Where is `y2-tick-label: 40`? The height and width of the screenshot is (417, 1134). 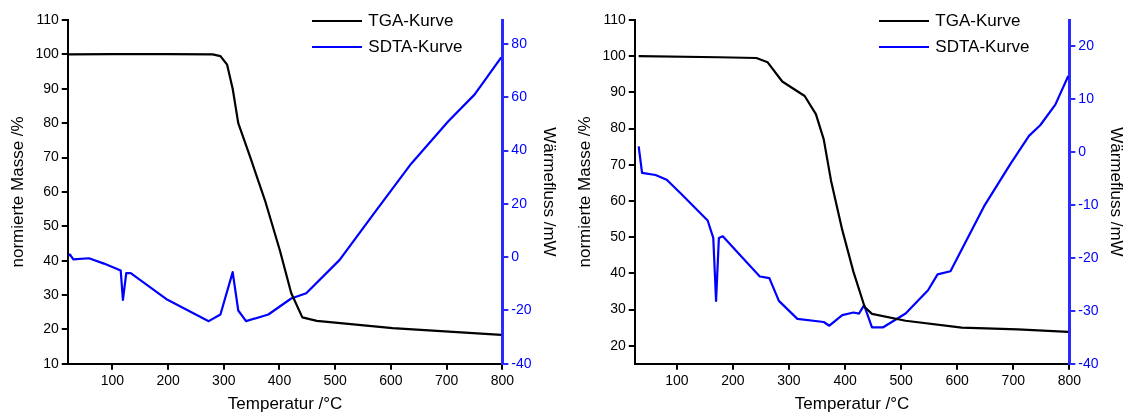 y2-tick-label: 40 is located at coordinates (519, 149).